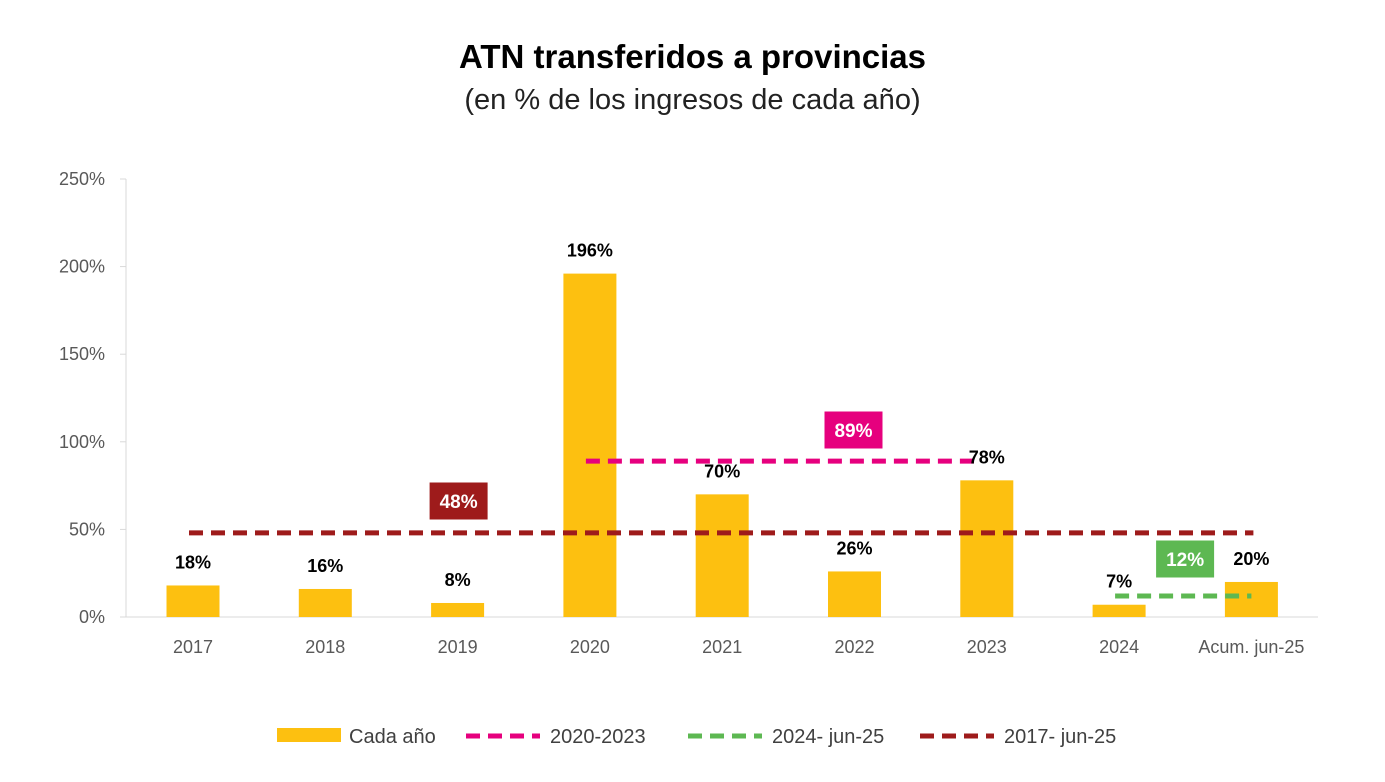 This screenshot has width=1385, height=782. I want to click on average-label: 12%, so click(1185, 560).